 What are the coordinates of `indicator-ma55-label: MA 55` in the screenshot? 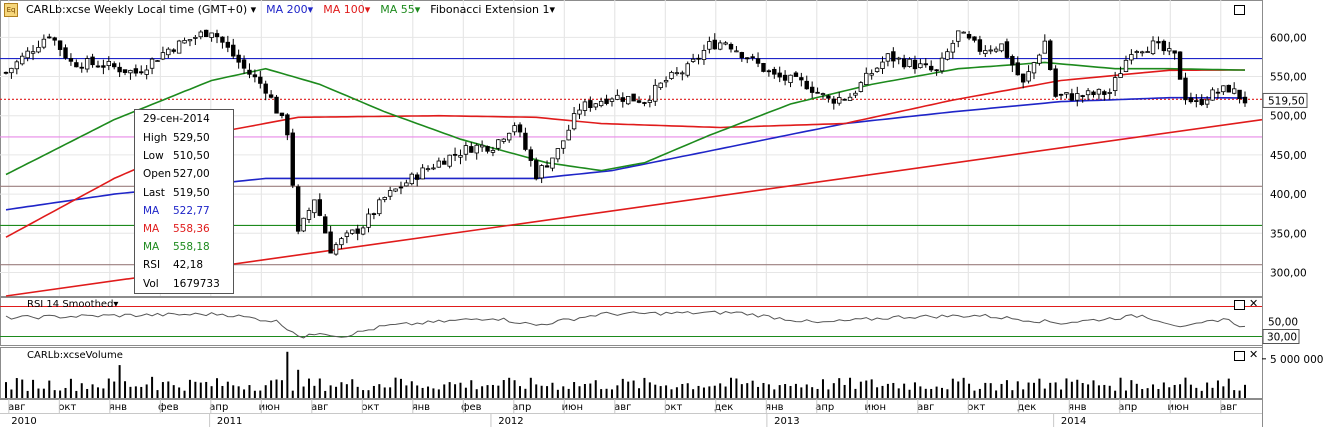 It's located at (397, 9).